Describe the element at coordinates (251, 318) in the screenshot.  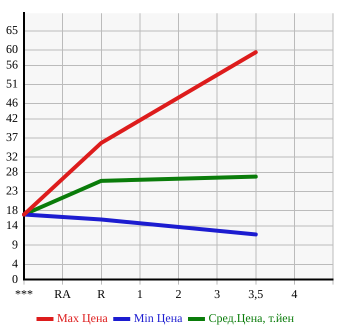
I see `legend-label: Сред.Цена, т.йен` at that location.